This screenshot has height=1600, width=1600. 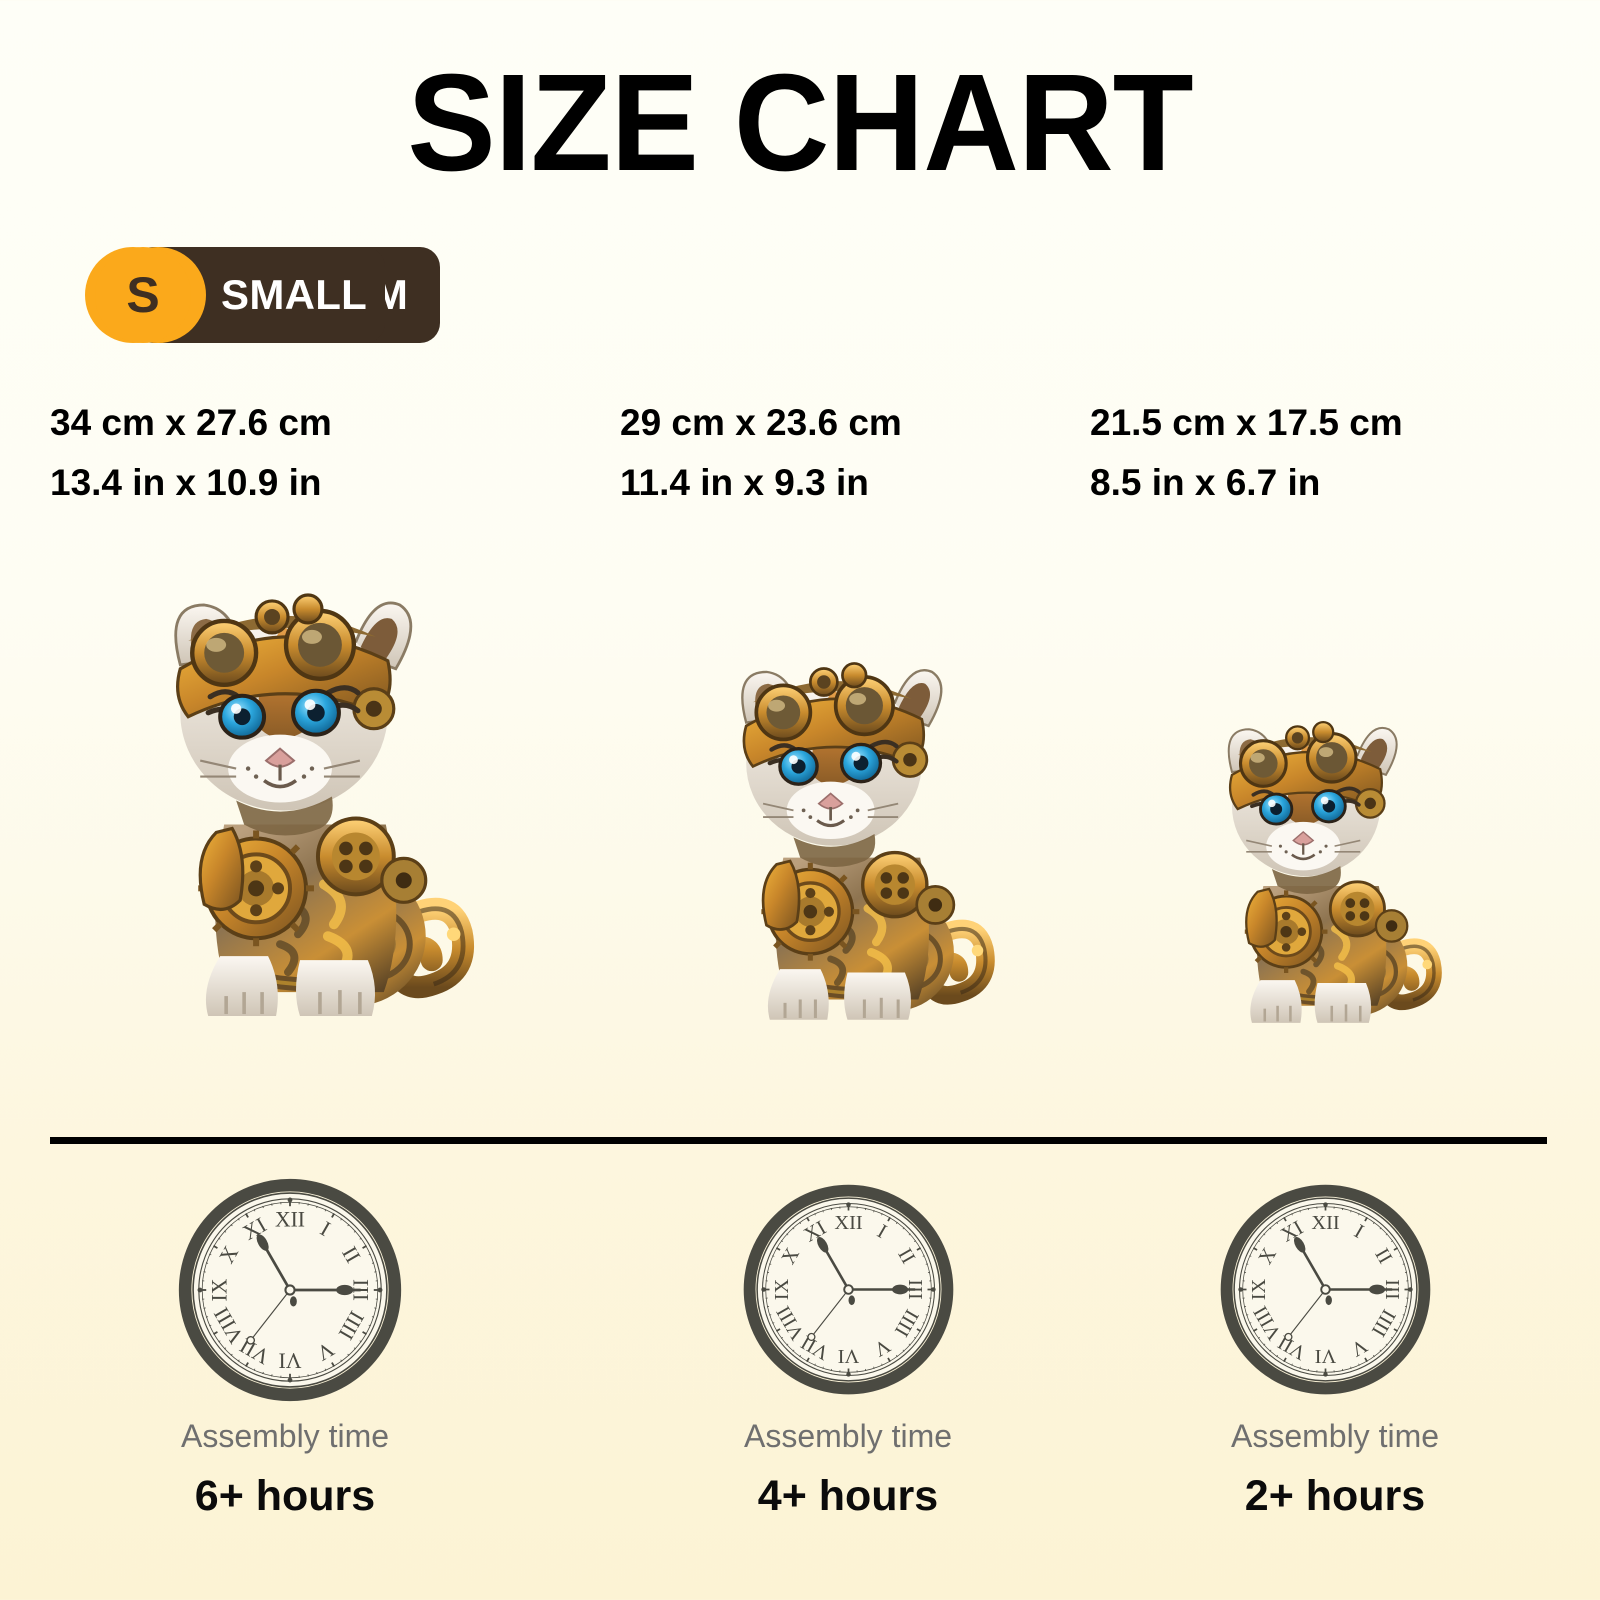 I want to click on dimensions-cm-larger: 34 cm x 27.6 cm, so click(x=191, y=422).